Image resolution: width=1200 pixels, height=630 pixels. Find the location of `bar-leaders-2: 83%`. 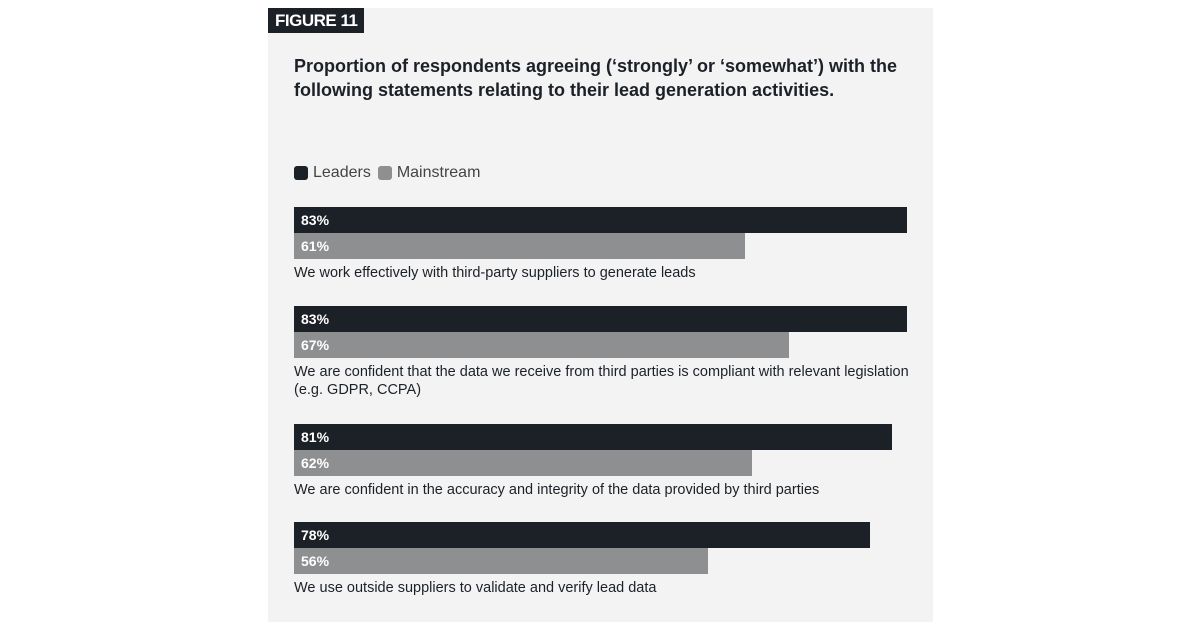

bar-leaders-2: 83% is located at coordinates (600, 319).